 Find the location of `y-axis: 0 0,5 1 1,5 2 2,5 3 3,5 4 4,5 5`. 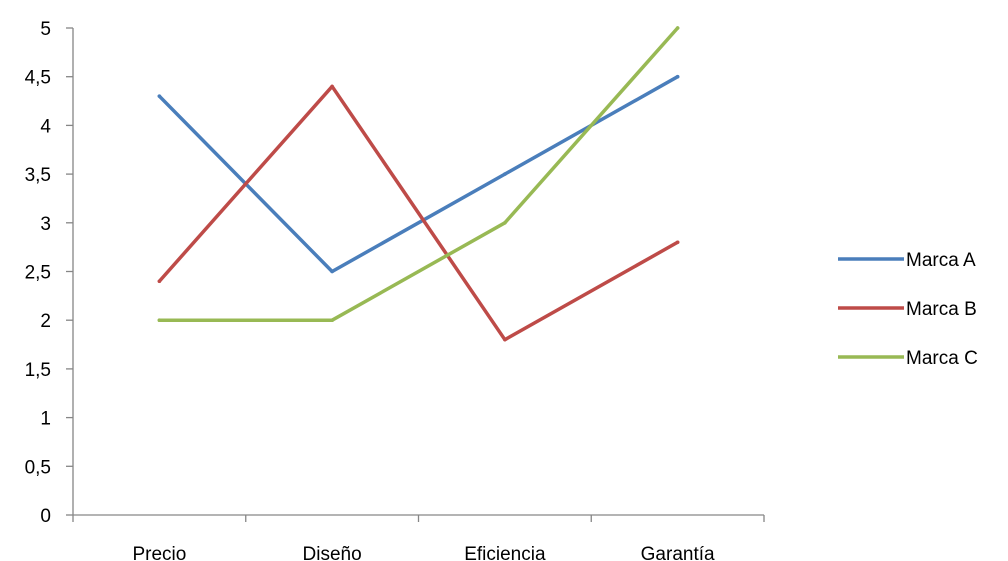

y-axis: 0 0,5 1 1,5 2 2,5 3 3,5 4 4,5 5 is located at coordinates (49, 273).